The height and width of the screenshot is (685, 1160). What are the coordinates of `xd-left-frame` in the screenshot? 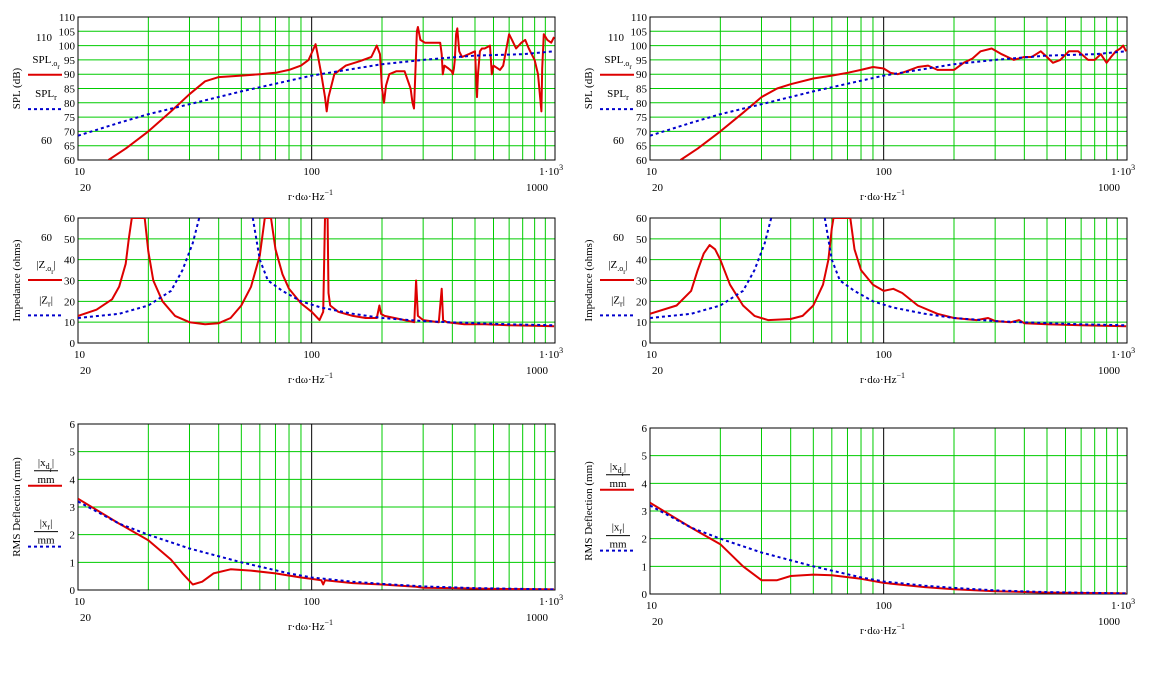 It's located at (316, 507).